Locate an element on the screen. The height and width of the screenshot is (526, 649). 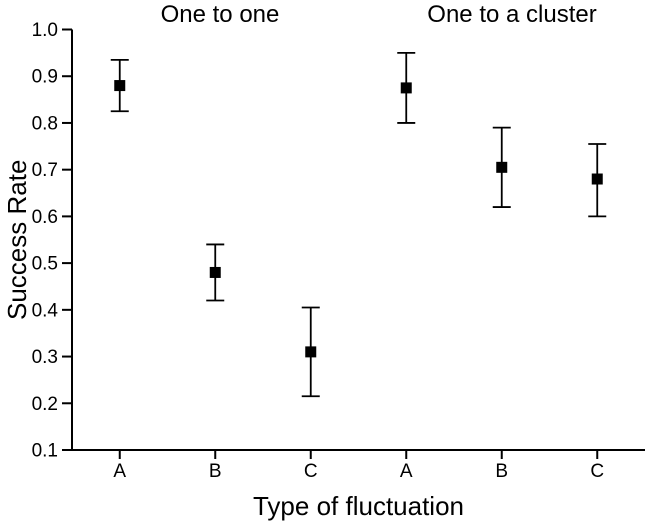
y-tick-label: 0.3 is located at coordinates (45, 357).